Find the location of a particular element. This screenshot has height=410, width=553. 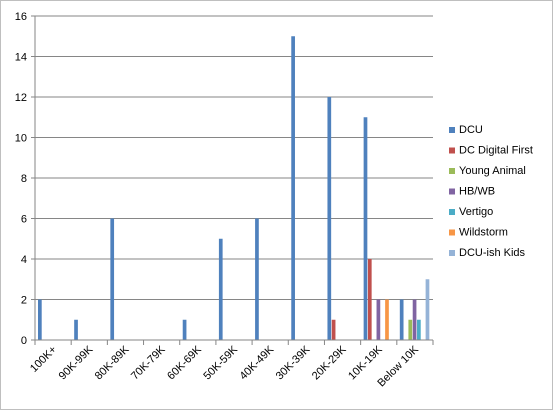

y-axis-ticks: 0 2 4 6 8 10 12 14 16 is located at coordinates (25, 179).